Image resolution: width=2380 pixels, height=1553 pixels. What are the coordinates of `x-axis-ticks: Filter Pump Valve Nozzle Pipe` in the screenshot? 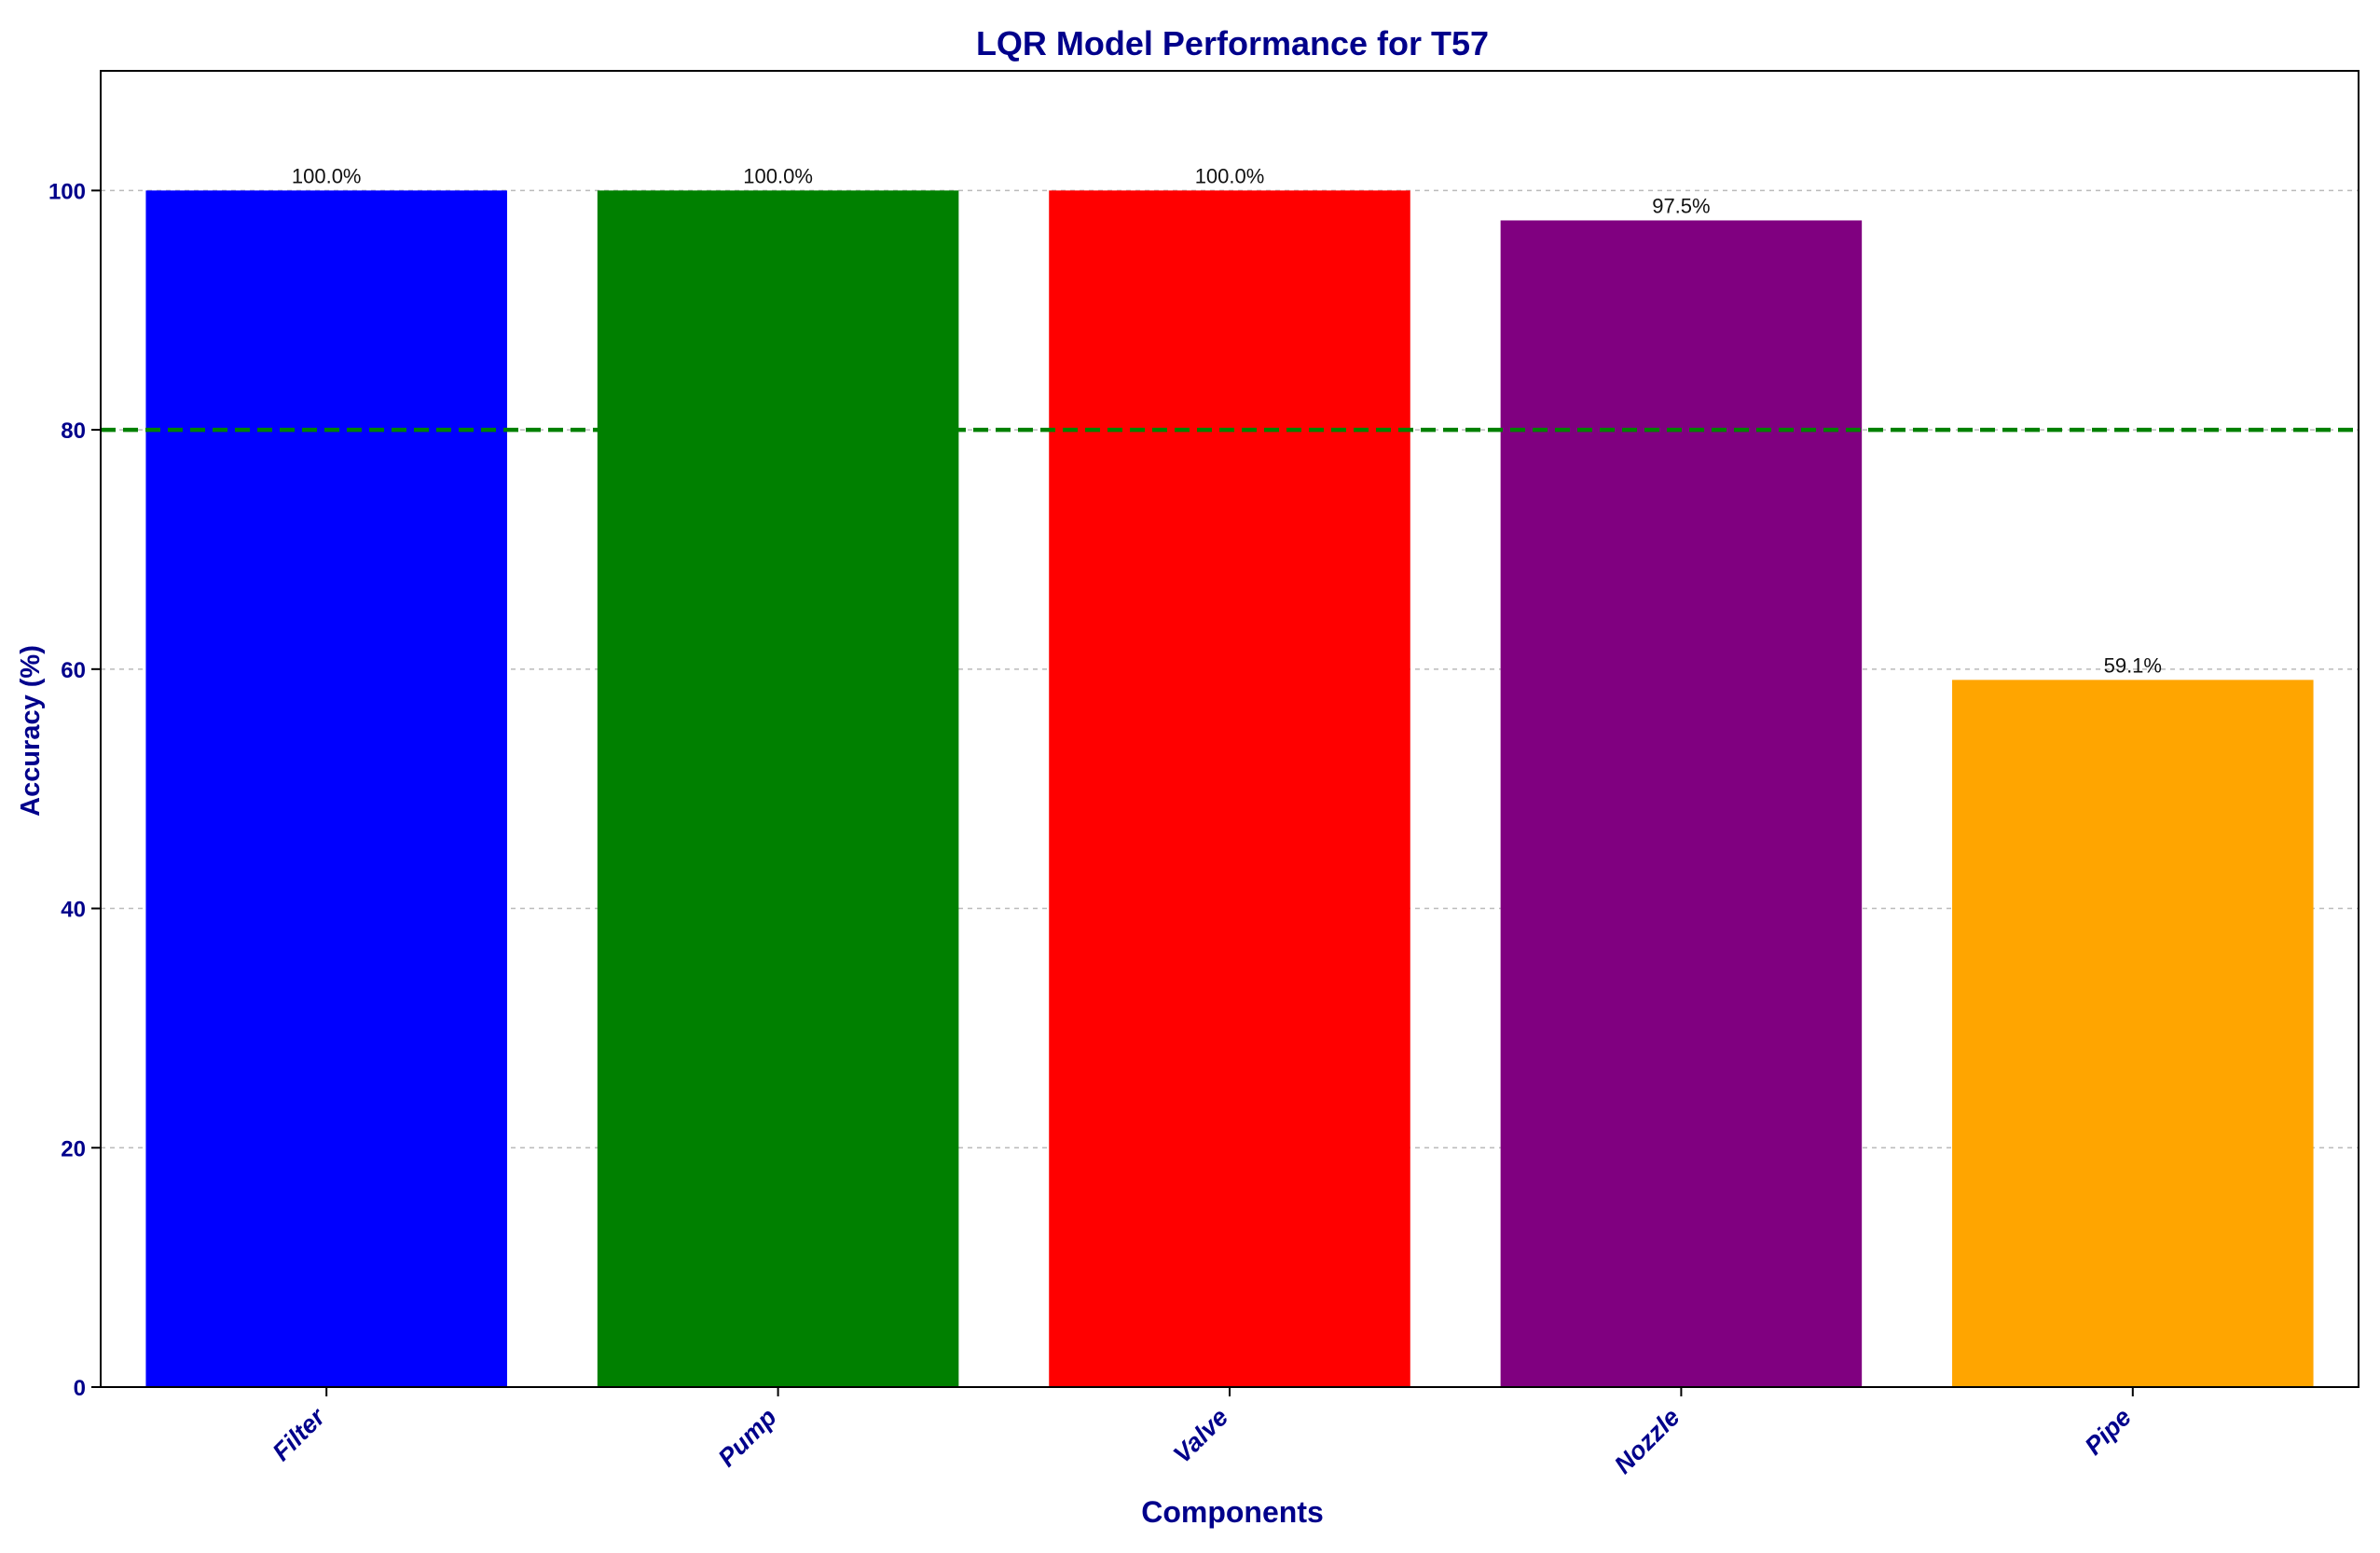 It's located at (1202, 1433).